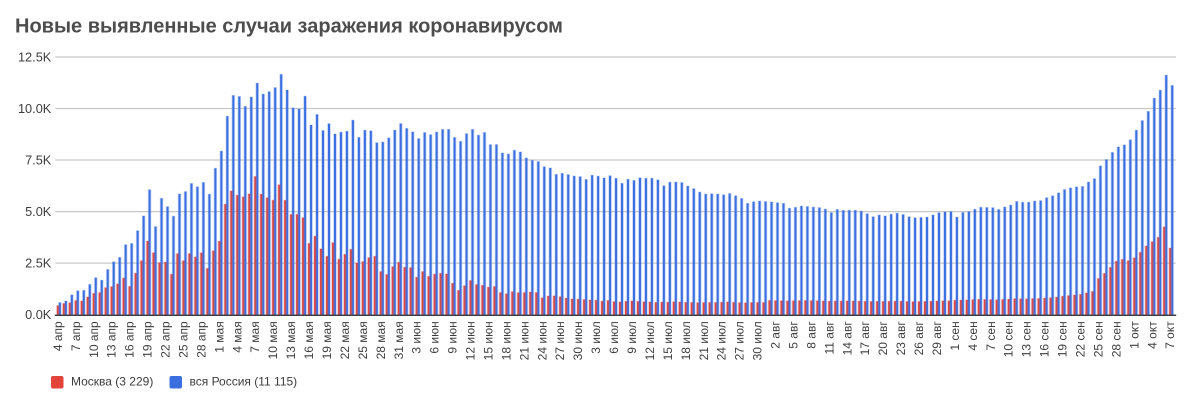  What do you see at coordinates (183, 339) in the screenshot?
I see `svg-text: 25 апр` at bounding box center [183, 339].